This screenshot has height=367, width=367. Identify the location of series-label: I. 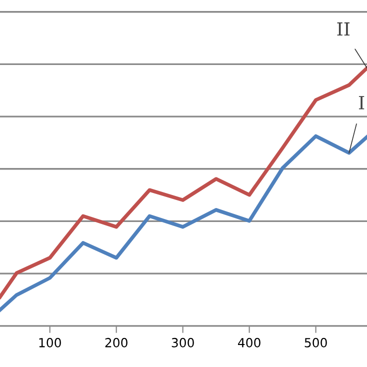
(361, 103).